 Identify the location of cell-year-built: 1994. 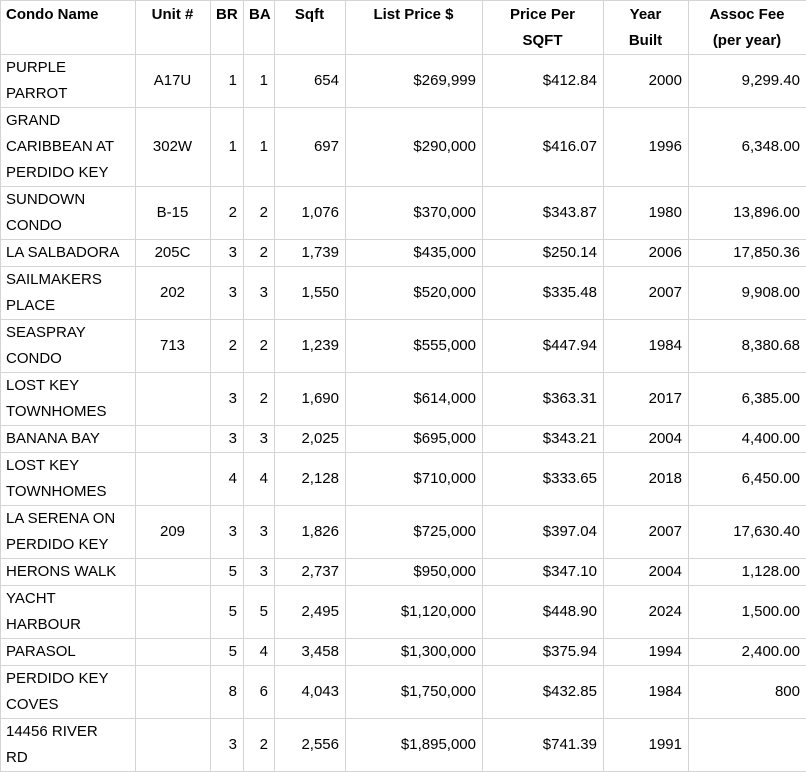
(646, 652).